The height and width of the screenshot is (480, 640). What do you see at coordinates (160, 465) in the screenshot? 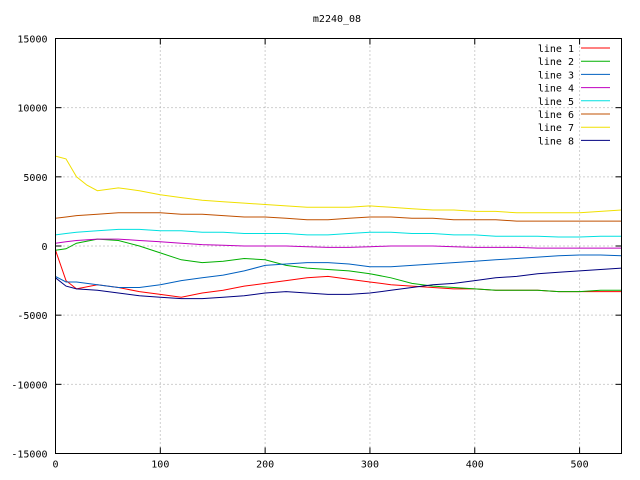
I see `x-tick-label: 100` at bounding box center [160, 465].